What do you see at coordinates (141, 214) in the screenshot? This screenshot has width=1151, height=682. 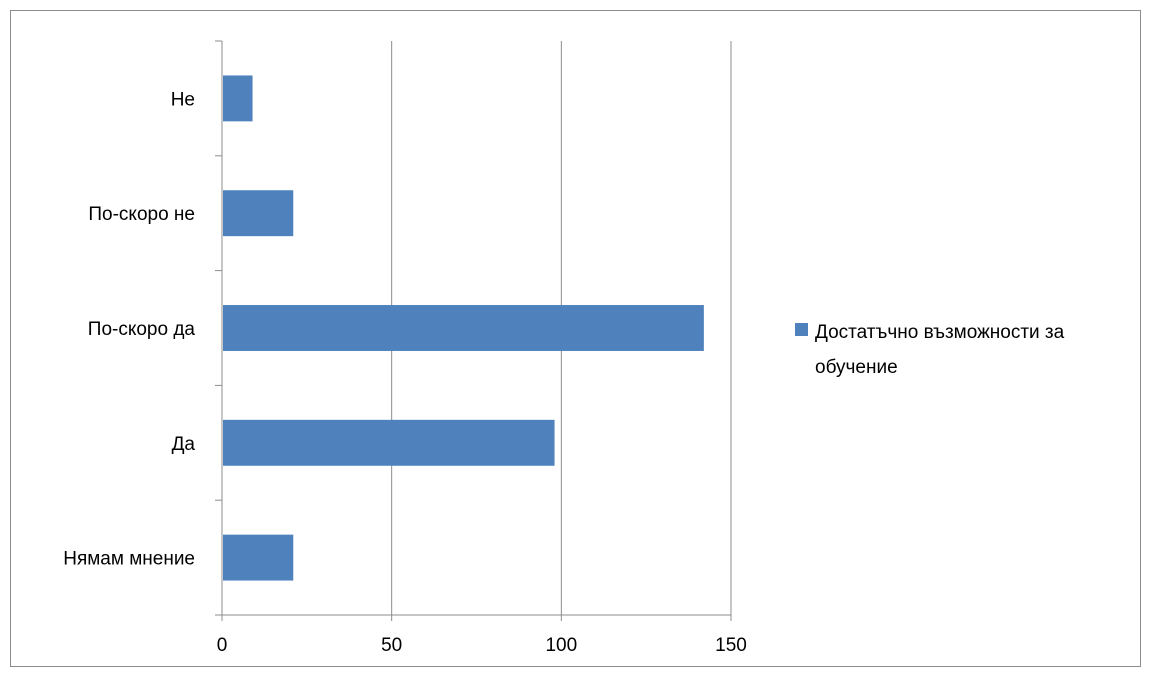 I see `y-category-label-4: По-скоро не` at bounding box center [141, 214].